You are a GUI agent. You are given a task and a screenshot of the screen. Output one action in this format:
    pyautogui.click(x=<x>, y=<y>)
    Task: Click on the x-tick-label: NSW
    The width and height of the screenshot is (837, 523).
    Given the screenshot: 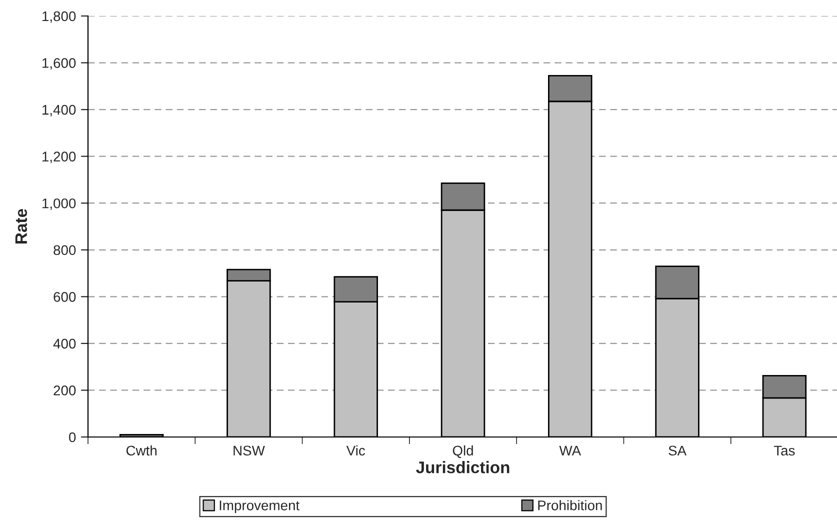 What is the action you would take?
    pyautogui.click(x=249, y=451)
    